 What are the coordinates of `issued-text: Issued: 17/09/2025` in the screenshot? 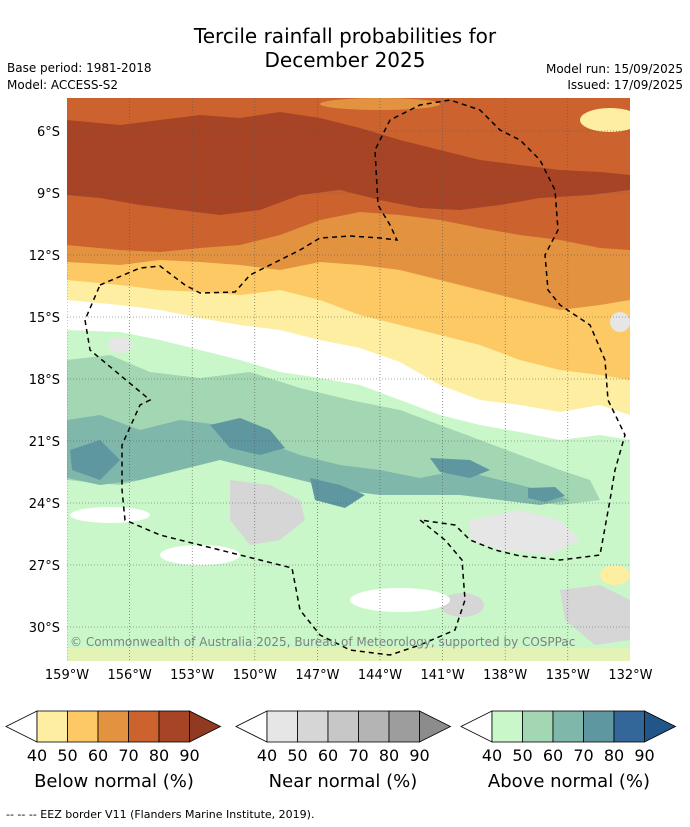 It's located at (625, 85).